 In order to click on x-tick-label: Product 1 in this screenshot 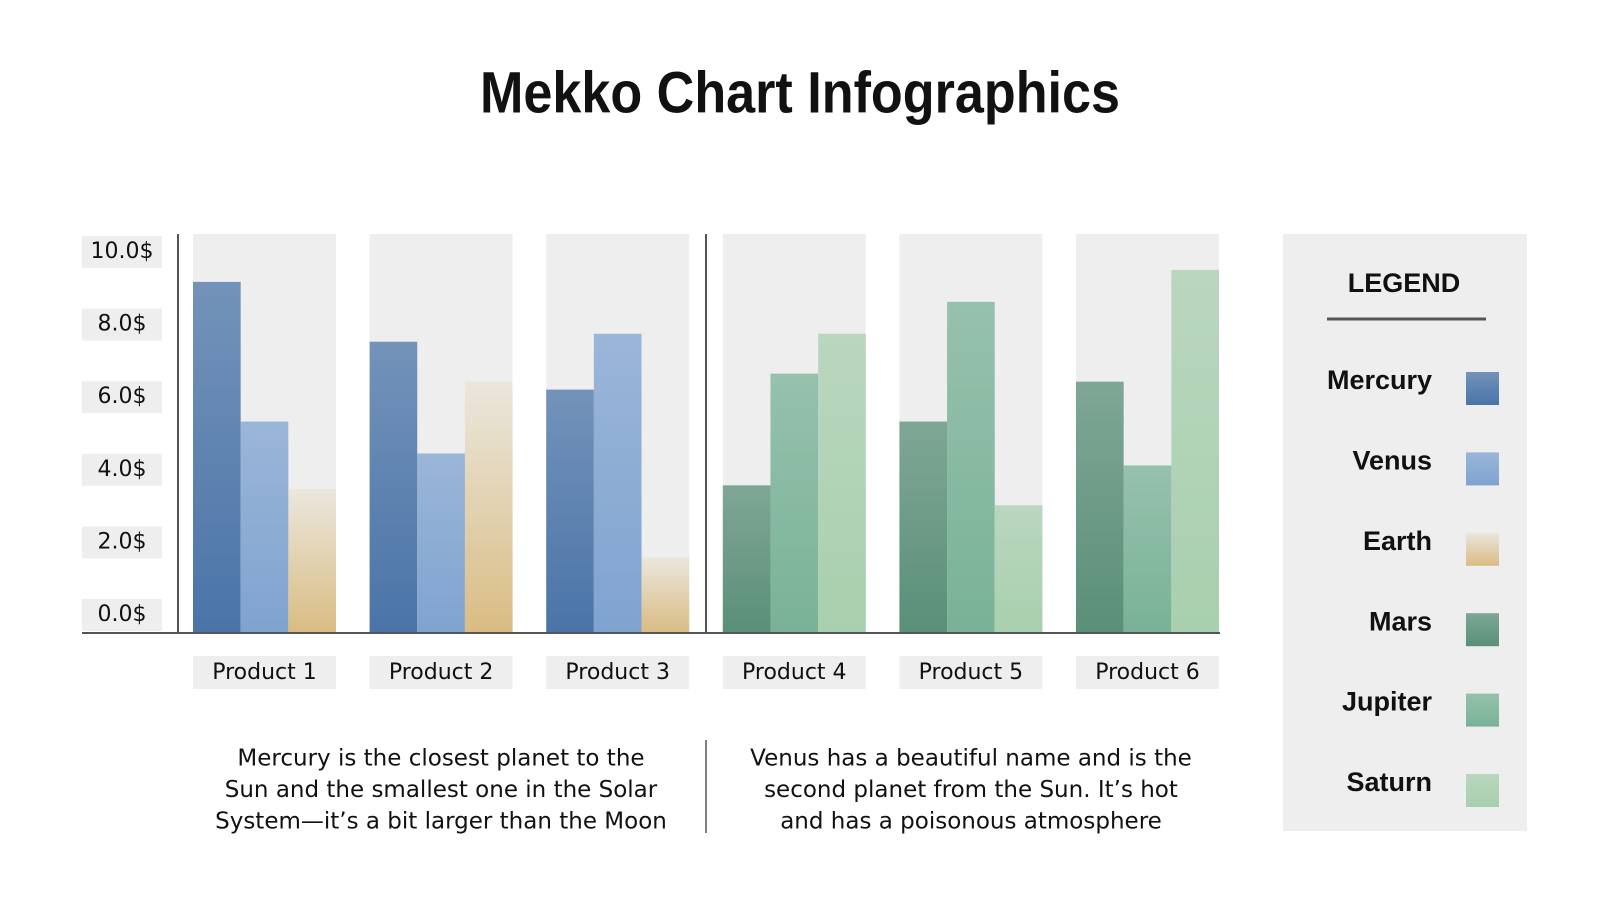, I will do `click(264, 672)`.